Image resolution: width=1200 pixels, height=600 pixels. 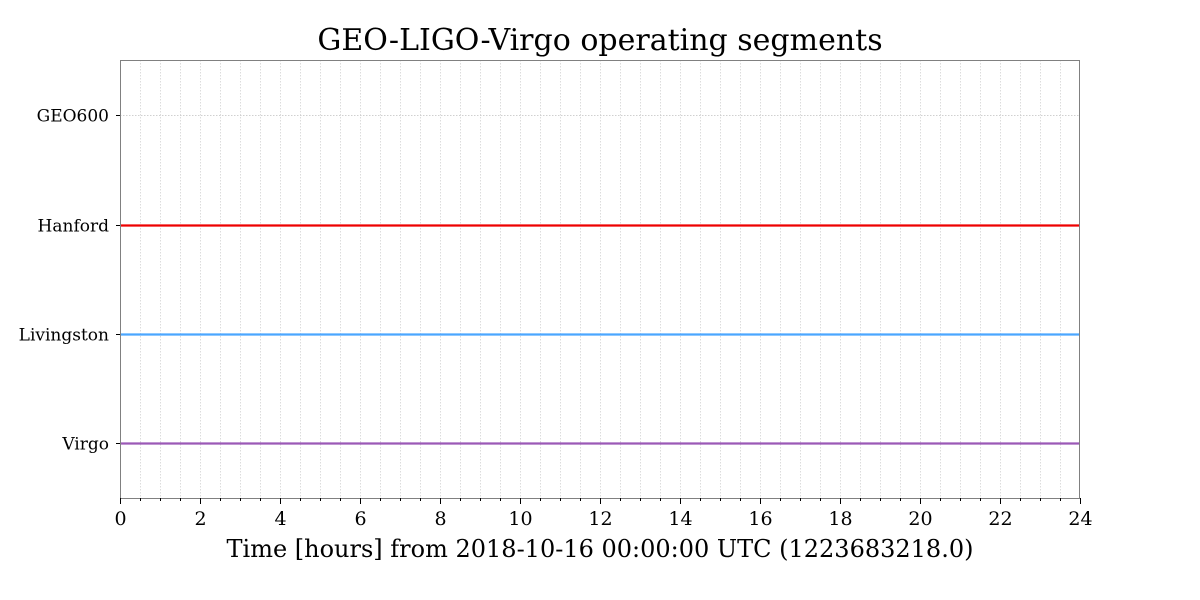 What do you see at coordinates (520, 519) in the screenshot?
I see `x-tick-label: 10` at bounding box center [520, 519].